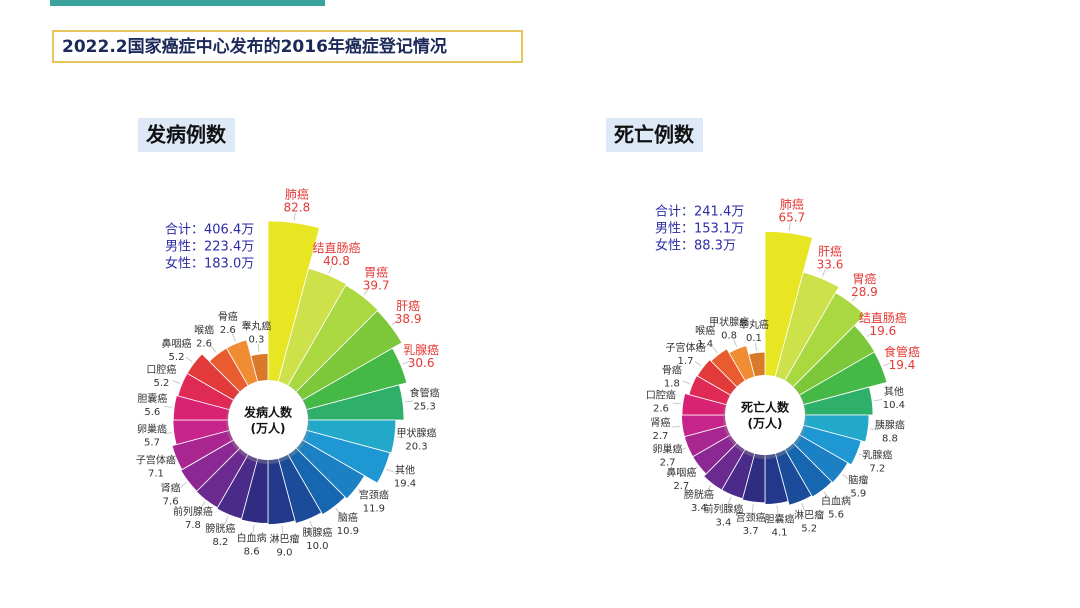  I want to click on category-label: 子宫体癌, so click(156, 459).